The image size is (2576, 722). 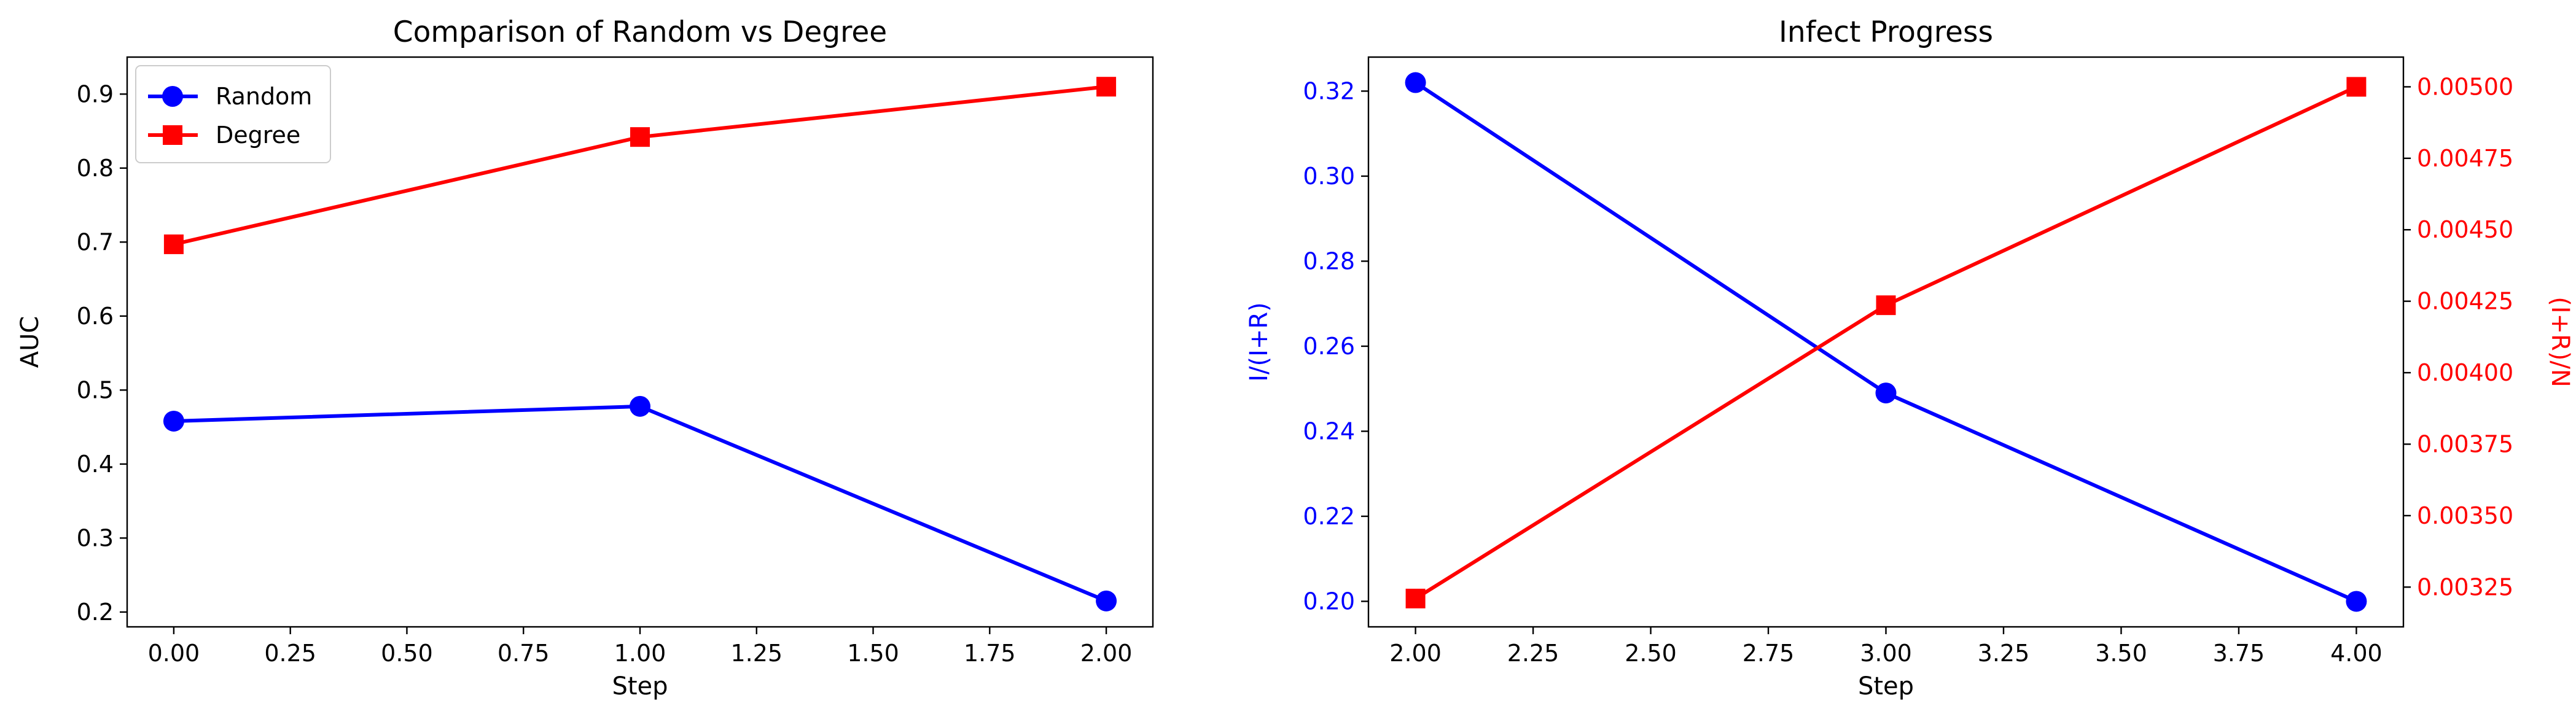 I want to click on right-chart-y2-tick-label: 0.00500, so click(x=2465, y=86).